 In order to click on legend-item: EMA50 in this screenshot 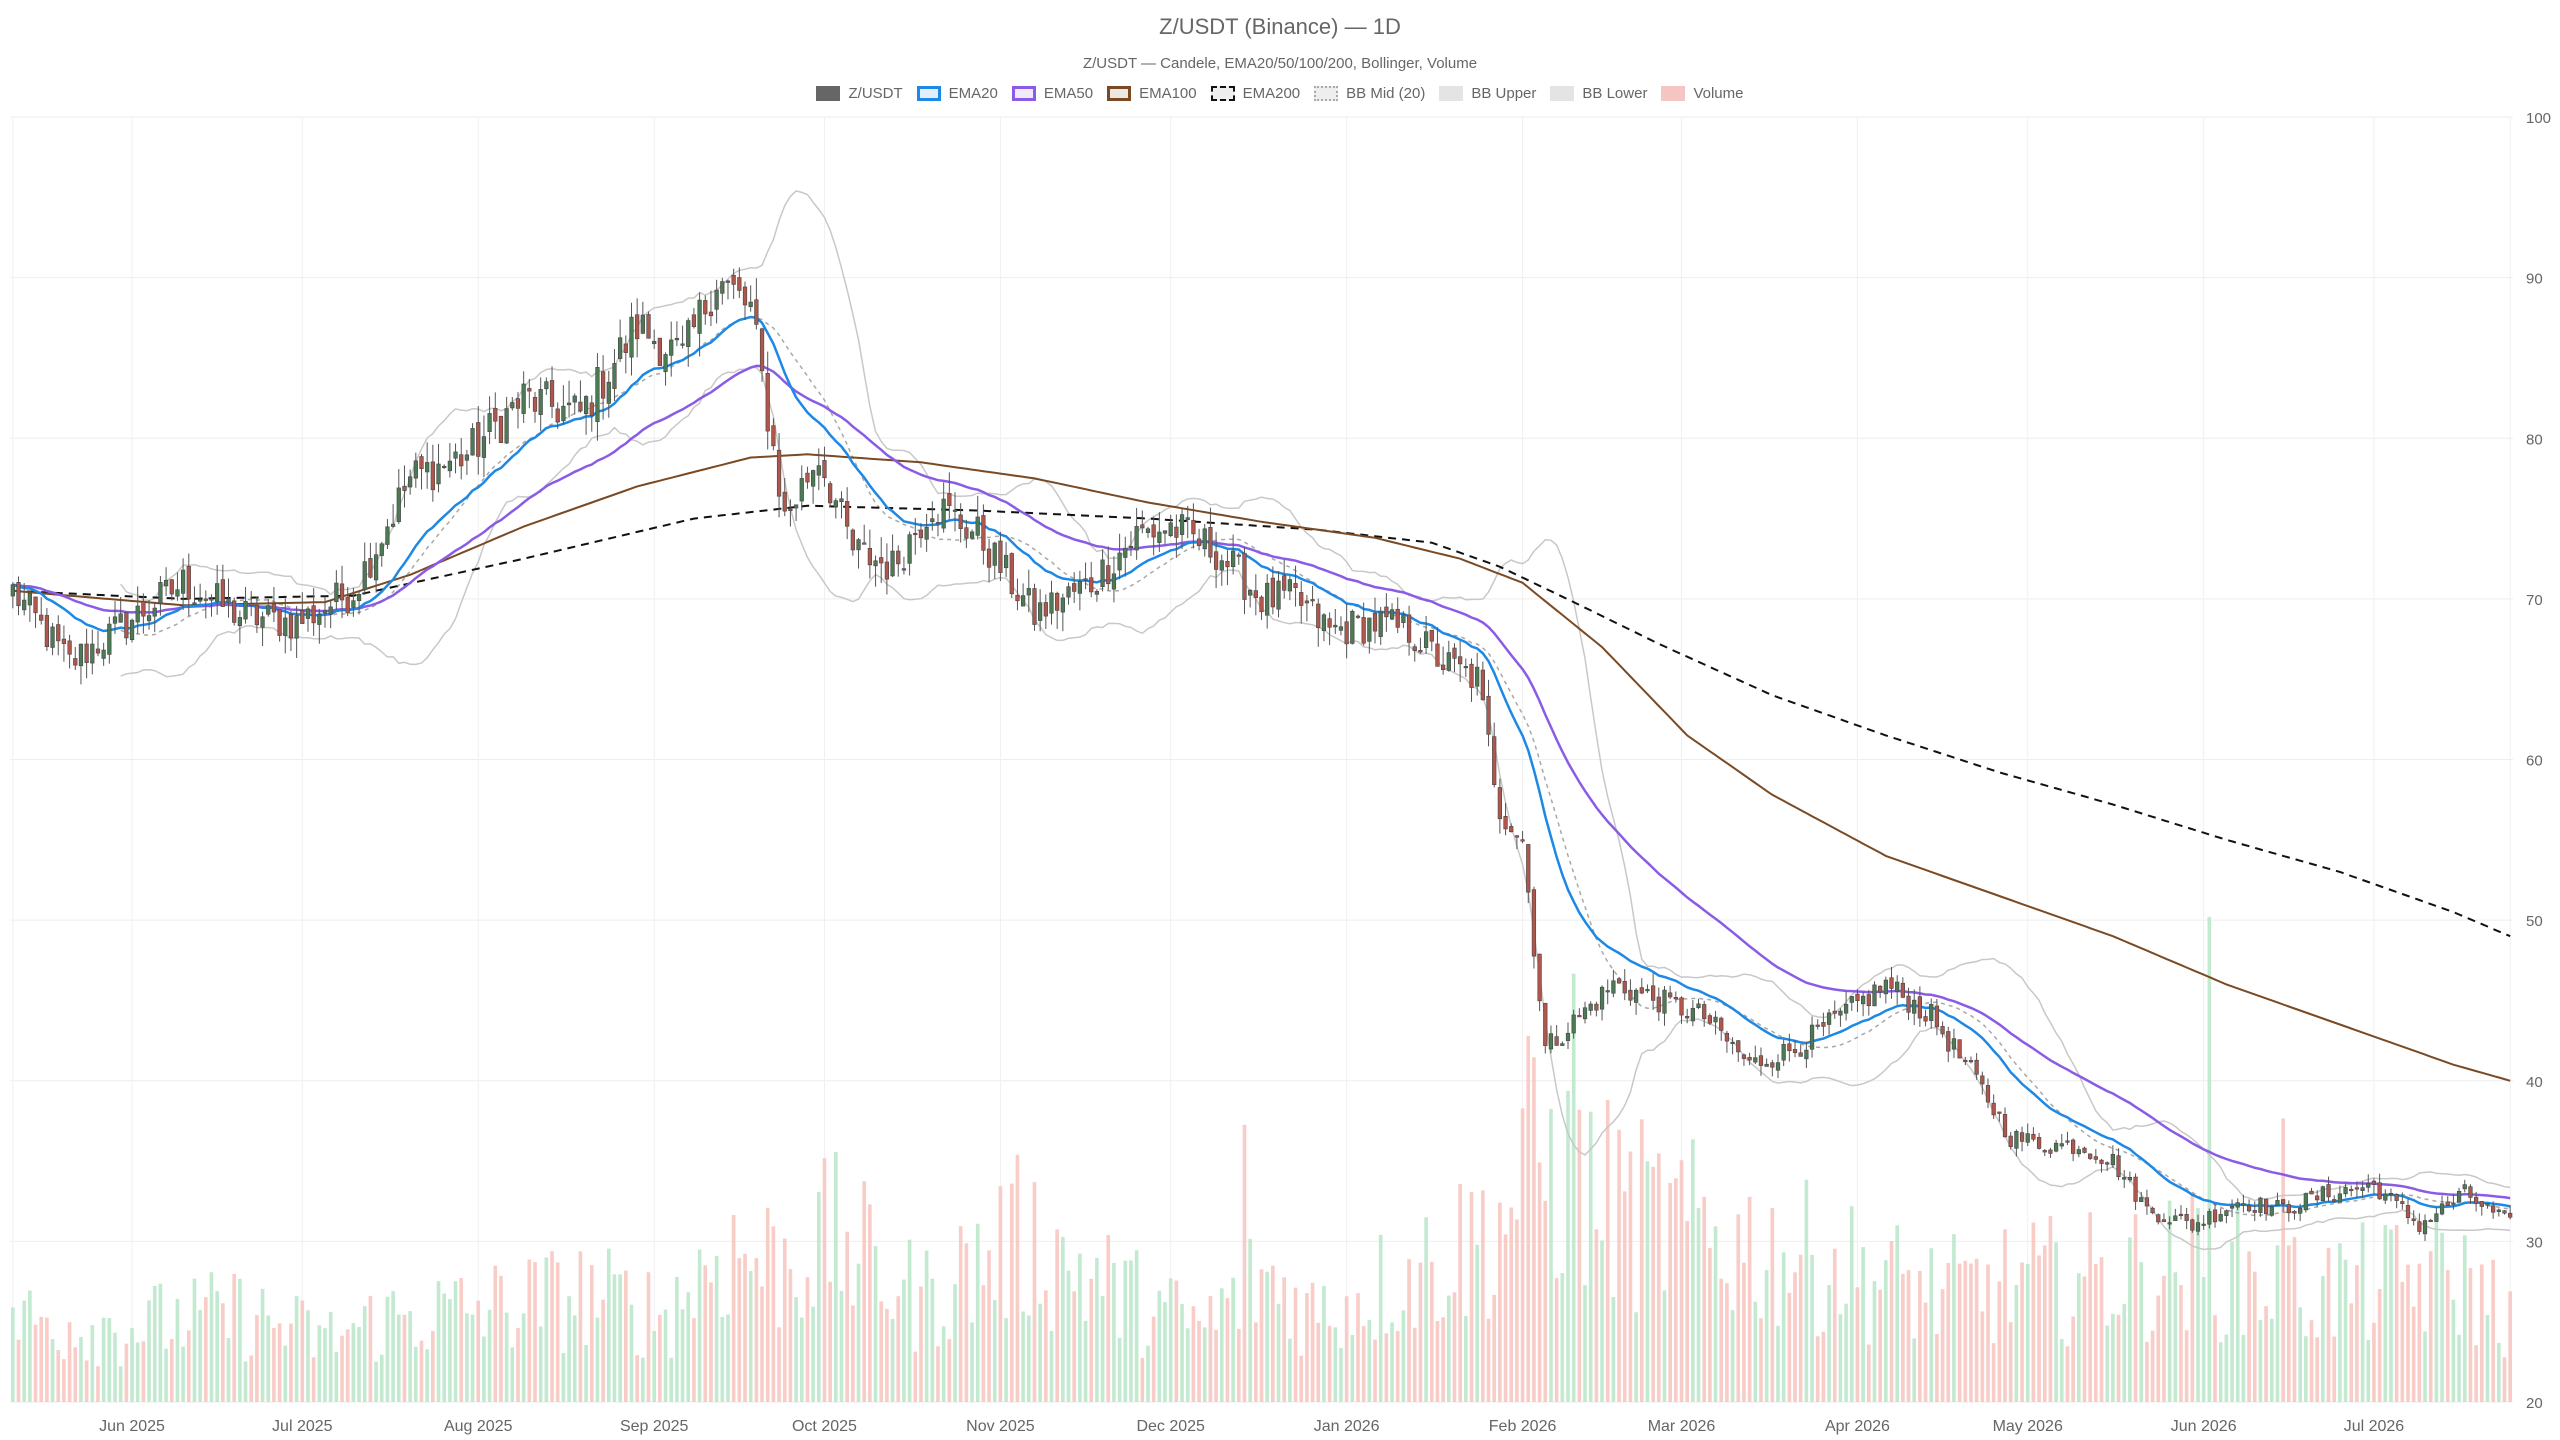, I will do `click(1052, 93)`.